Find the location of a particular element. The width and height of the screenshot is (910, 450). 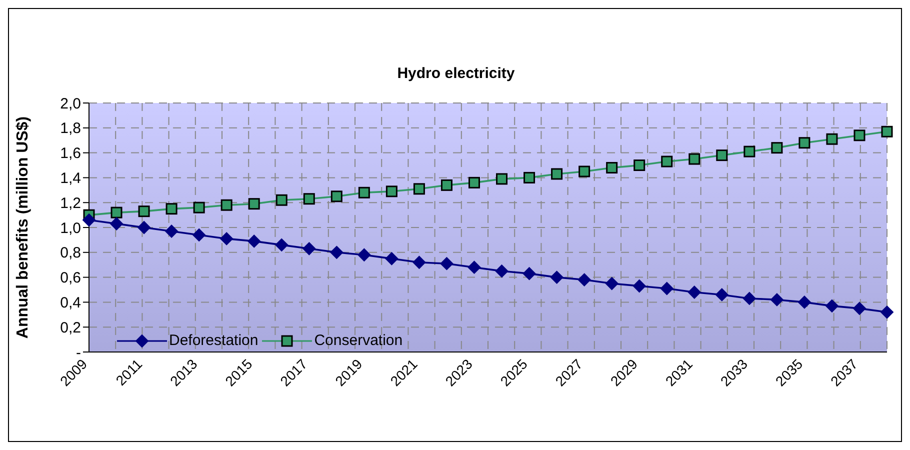

y-tick-label: 1,6 is located at coordinates (70, 153).